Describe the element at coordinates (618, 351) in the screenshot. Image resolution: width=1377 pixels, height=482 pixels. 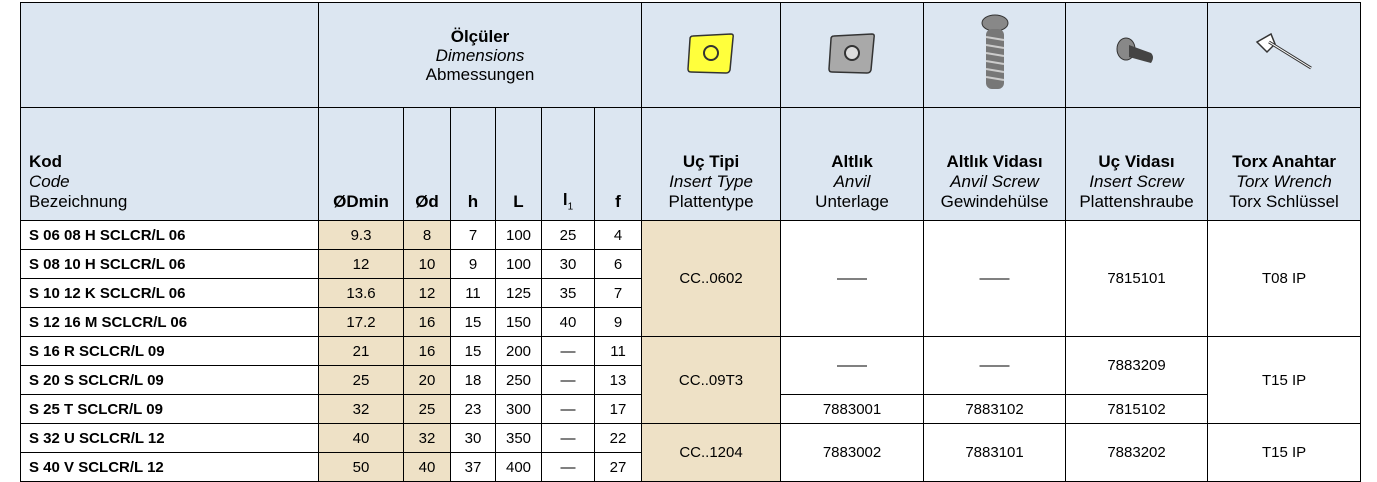
I see `cell-f: 11` at that location.